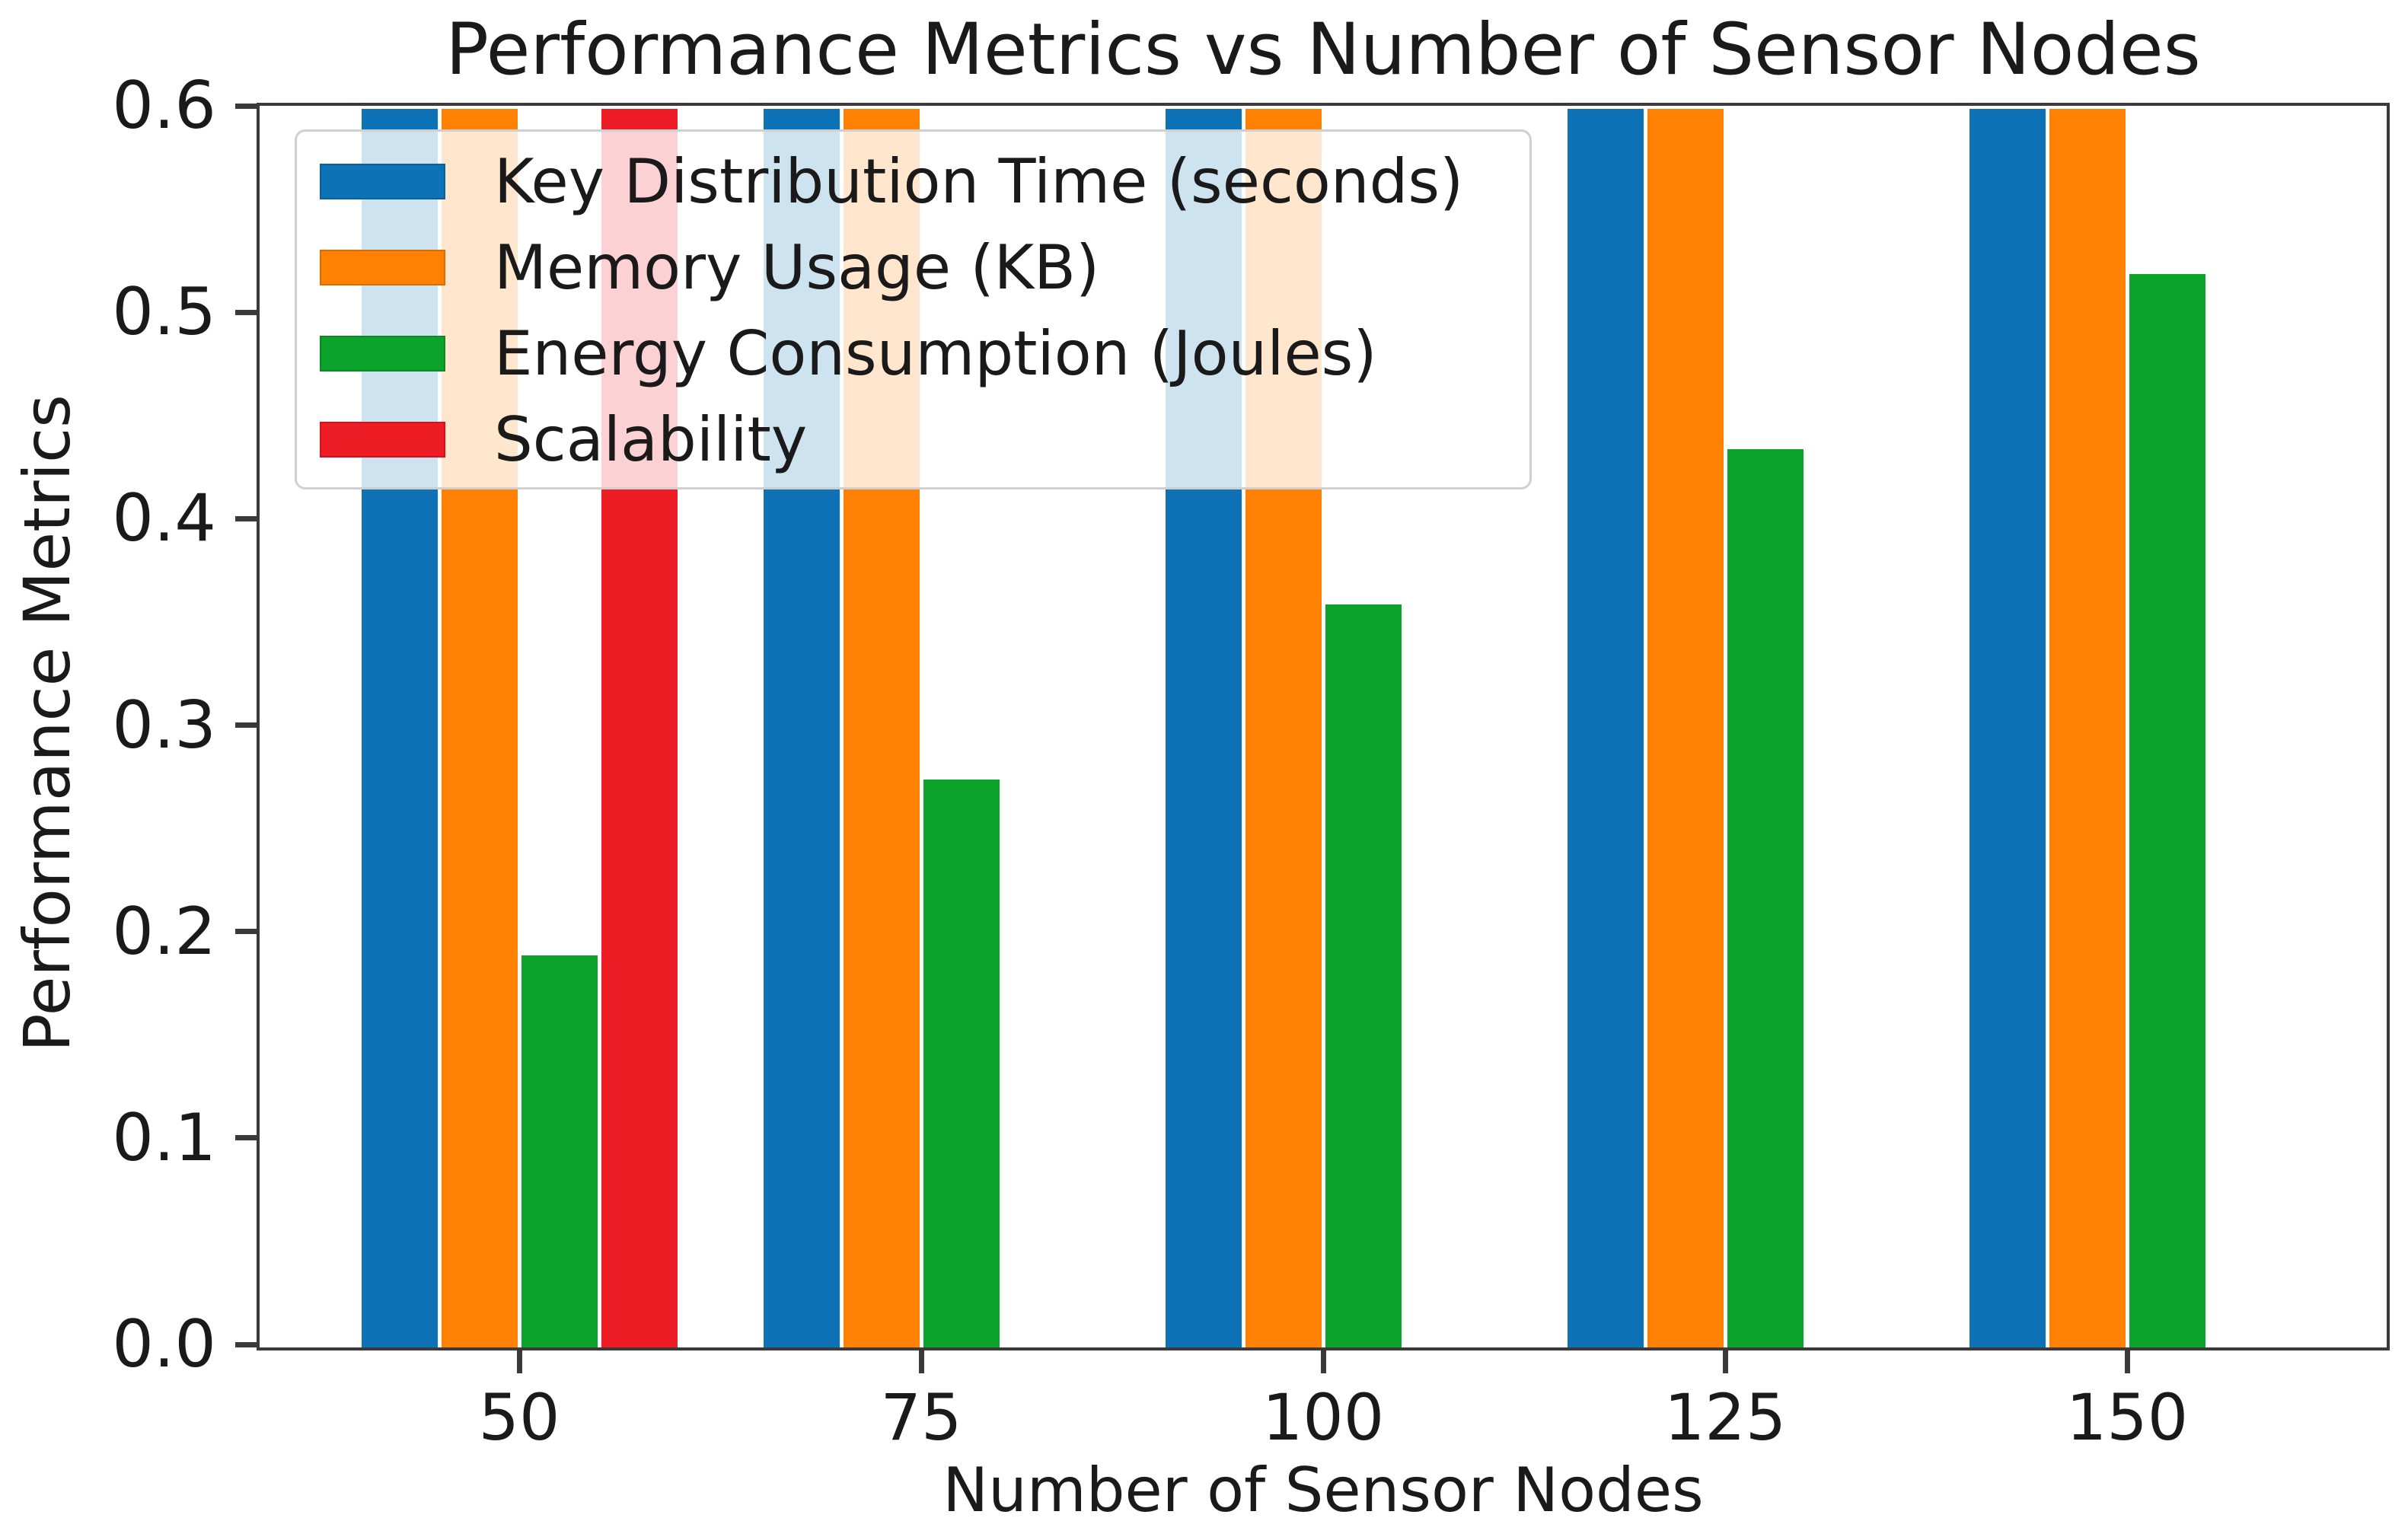 The image size is (2408, 1537). I want to click on y-tick-mark-0.4, so click(246, 518).